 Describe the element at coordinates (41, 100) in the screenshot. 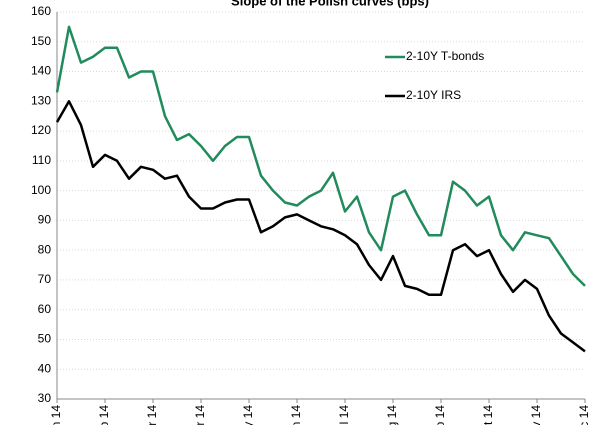

I see `y-tick-label: 130` at that location.